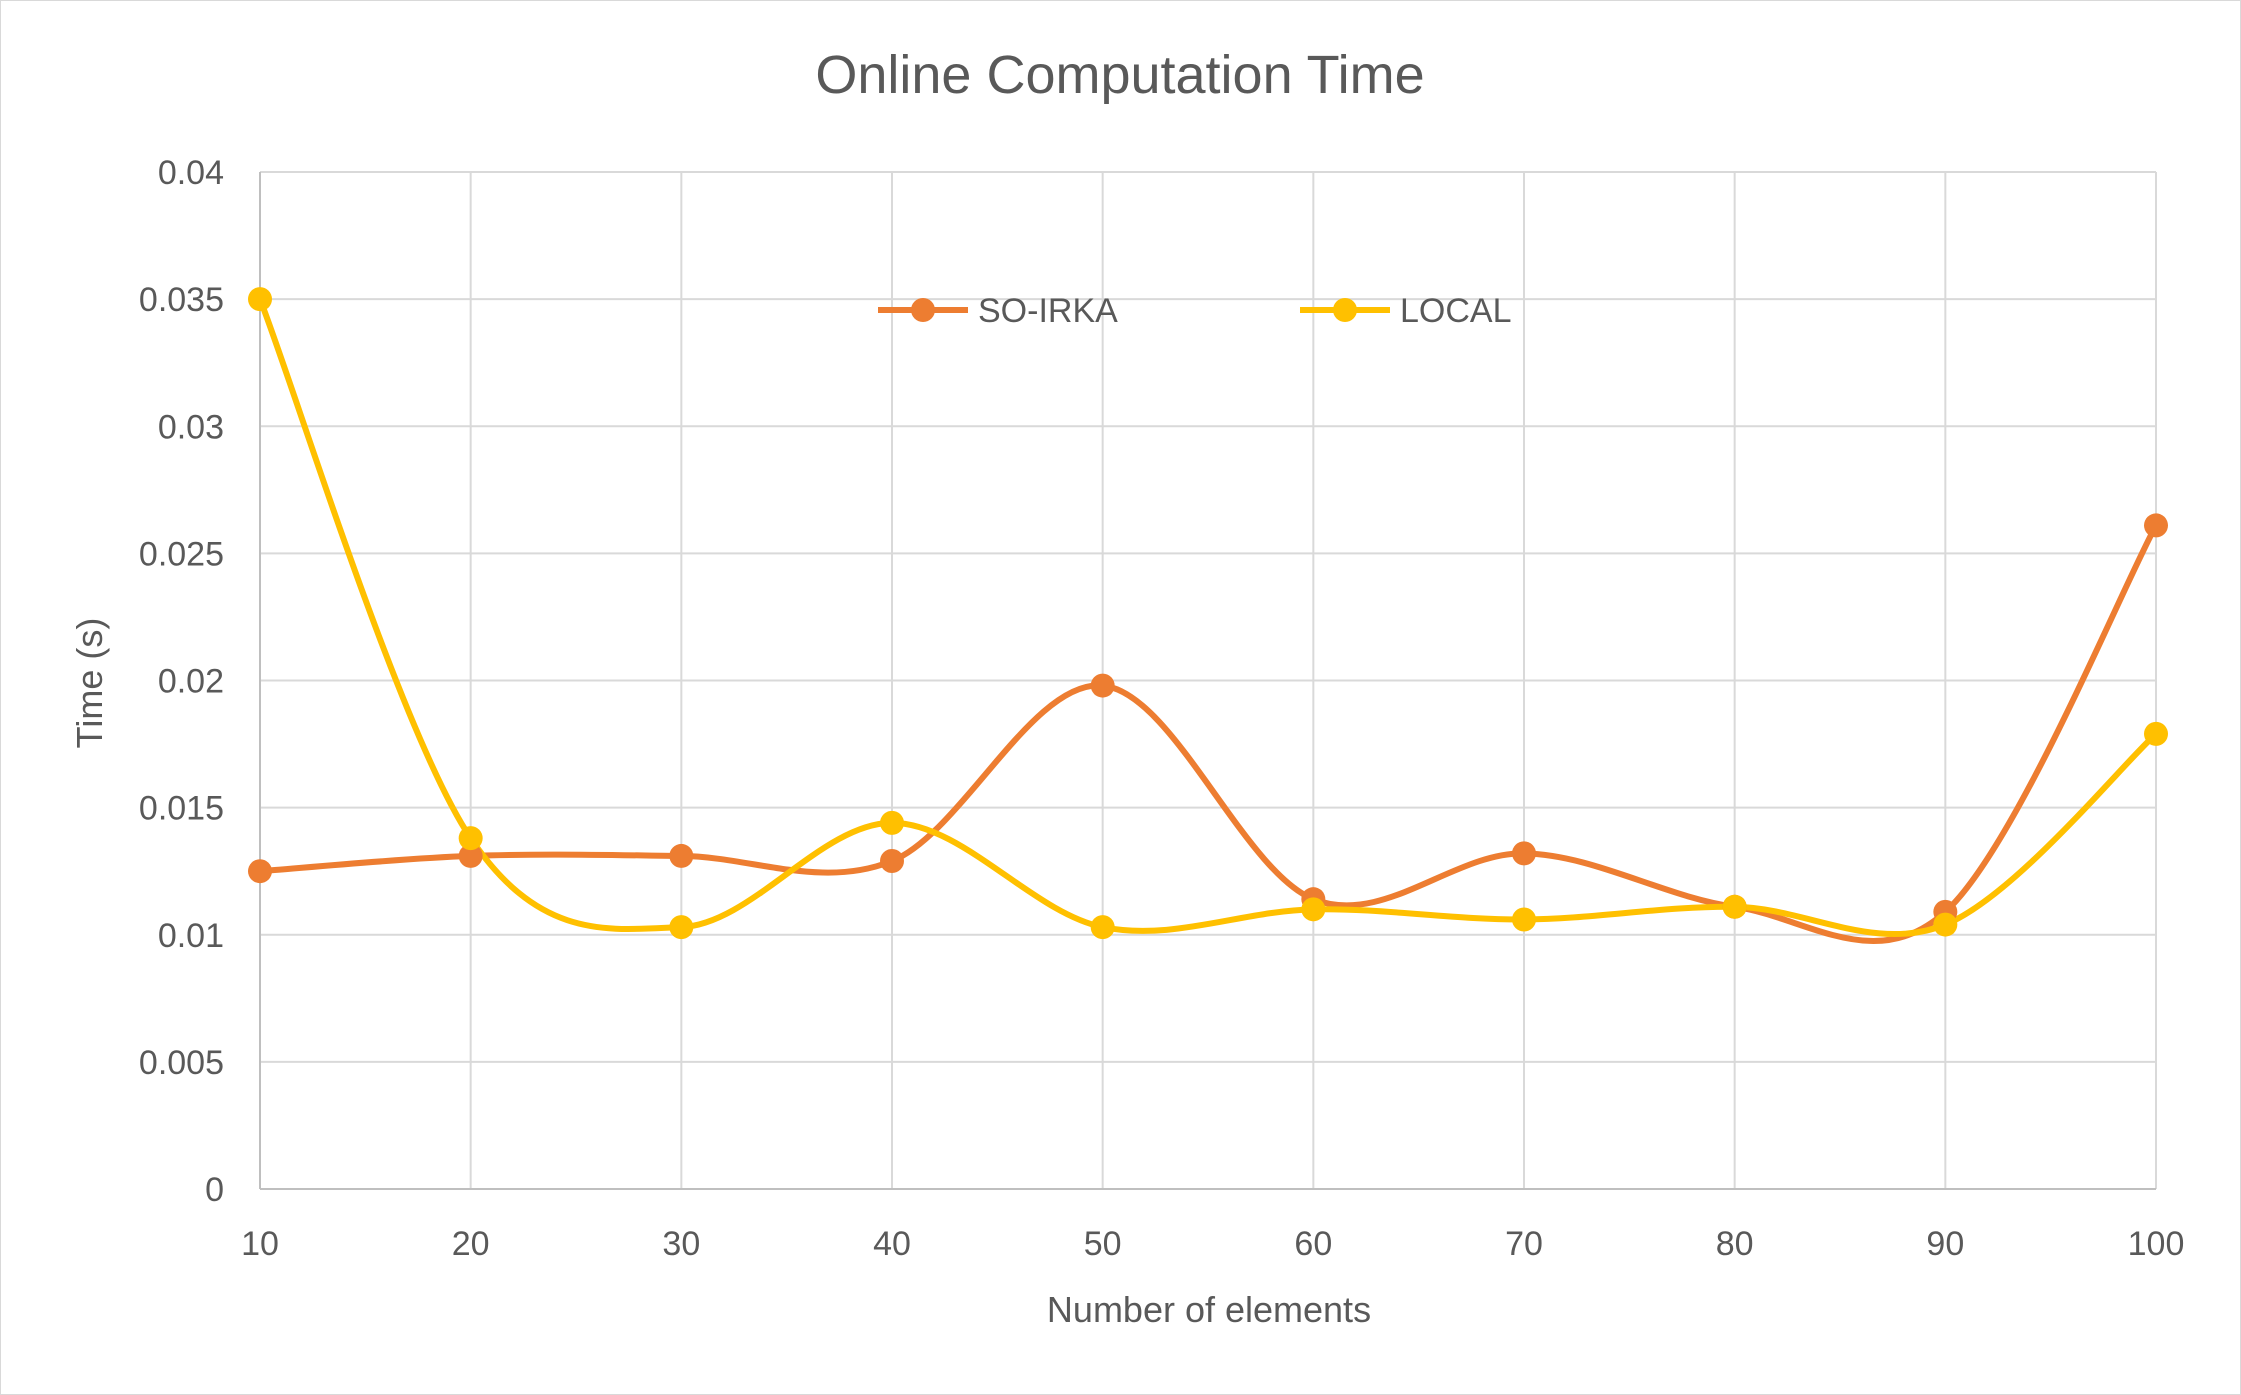  Describe the element at coordinates (471, 1244) in the screenshot. I see `x-tick-label: 20` at that location.